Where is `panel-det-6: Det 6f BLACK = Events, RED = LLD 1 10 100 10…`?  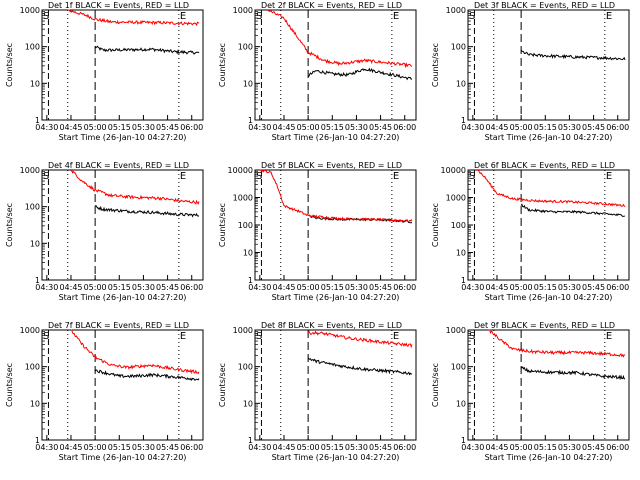
panel-det-6: Det 6f BLACK = Events, RED = LLD 1 10 100 10… is located at coordinates (530, 231).